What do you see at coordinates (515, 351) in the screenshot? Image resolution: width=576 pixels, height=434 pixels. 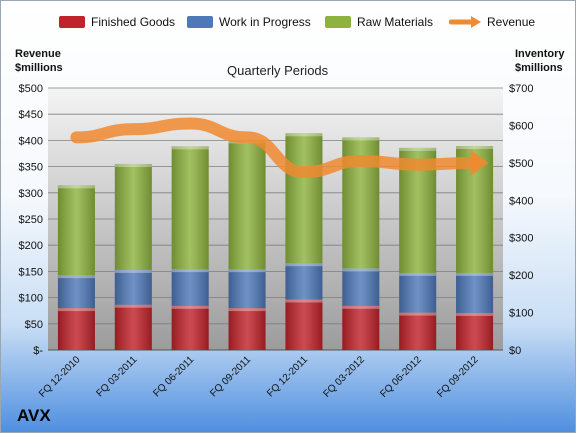 I see `right-tick-label: $0` at bounding box center [515, 351].